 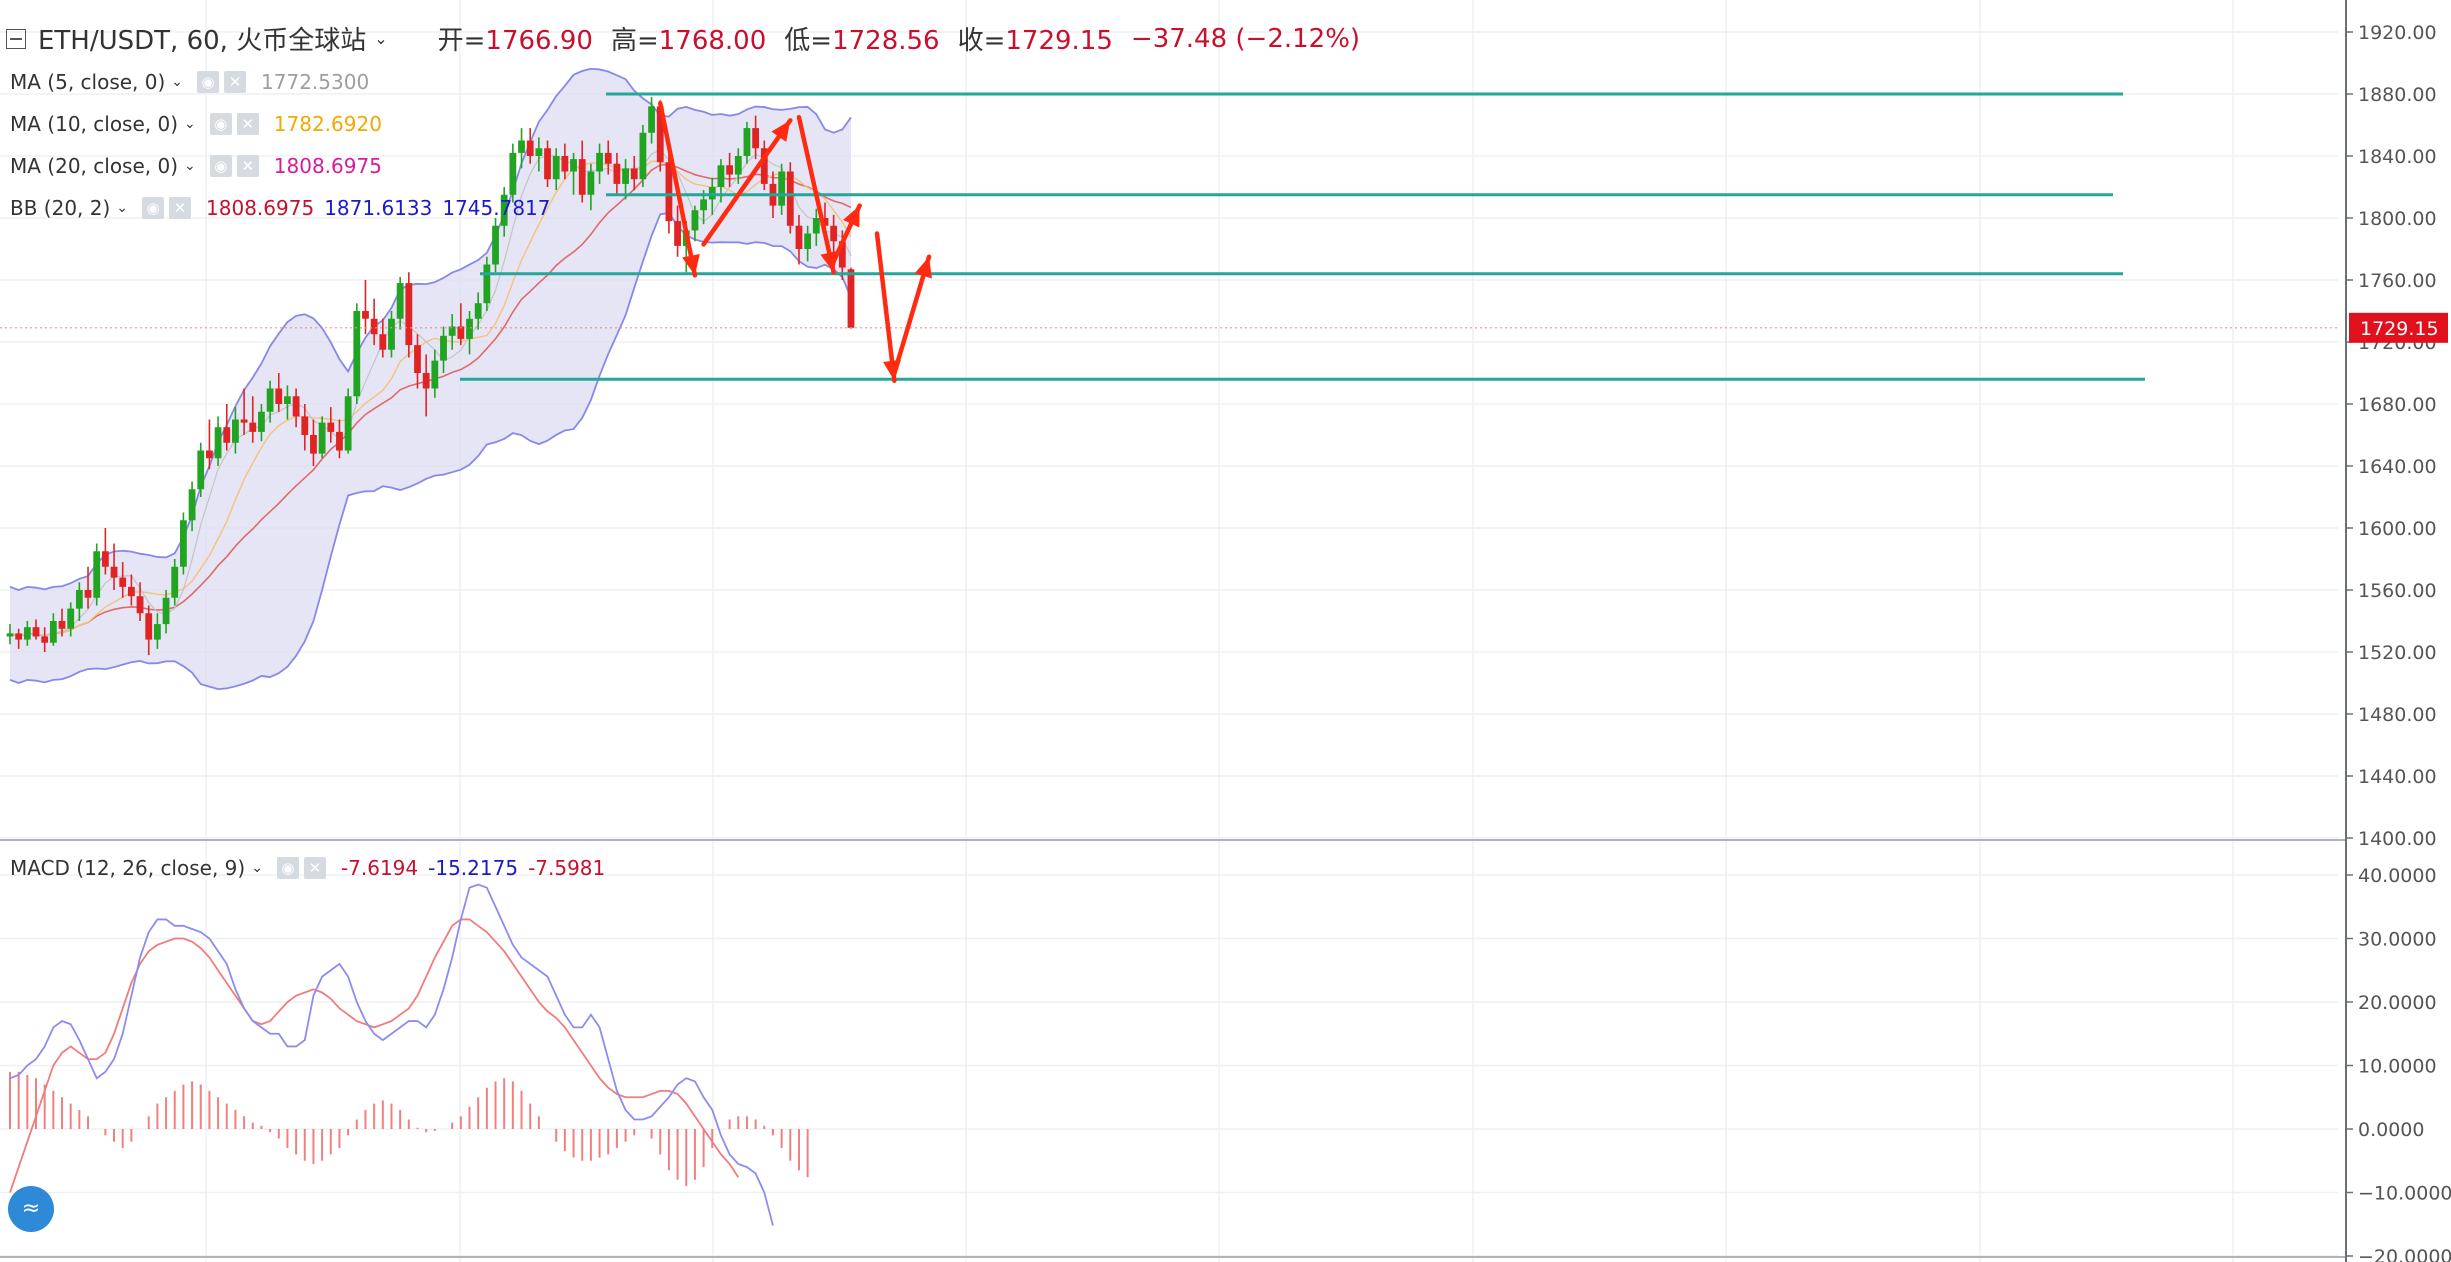 I want to click on legend-macd-hist: -7.5981, so click(x=567, y=868).